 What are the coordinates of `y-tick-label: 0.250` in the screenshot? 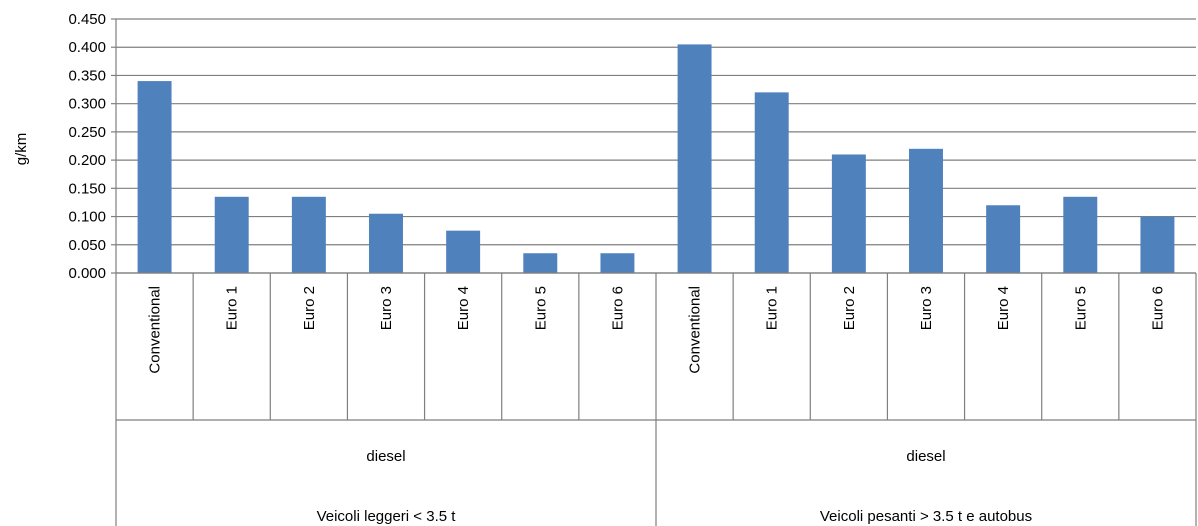 It's located at (87, 132).